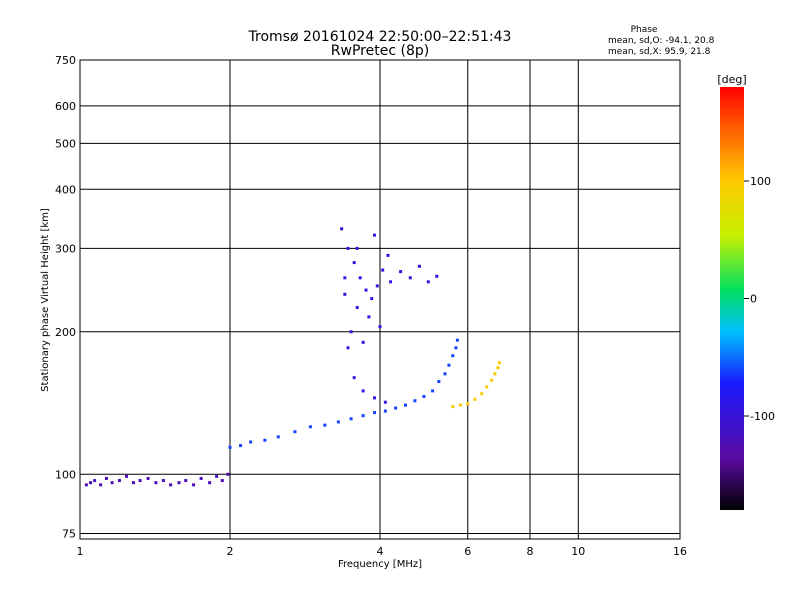  Describe the element at coordinates (760, 181) in the screenshot. I see `colorbar-tick-label: 100` at that location.